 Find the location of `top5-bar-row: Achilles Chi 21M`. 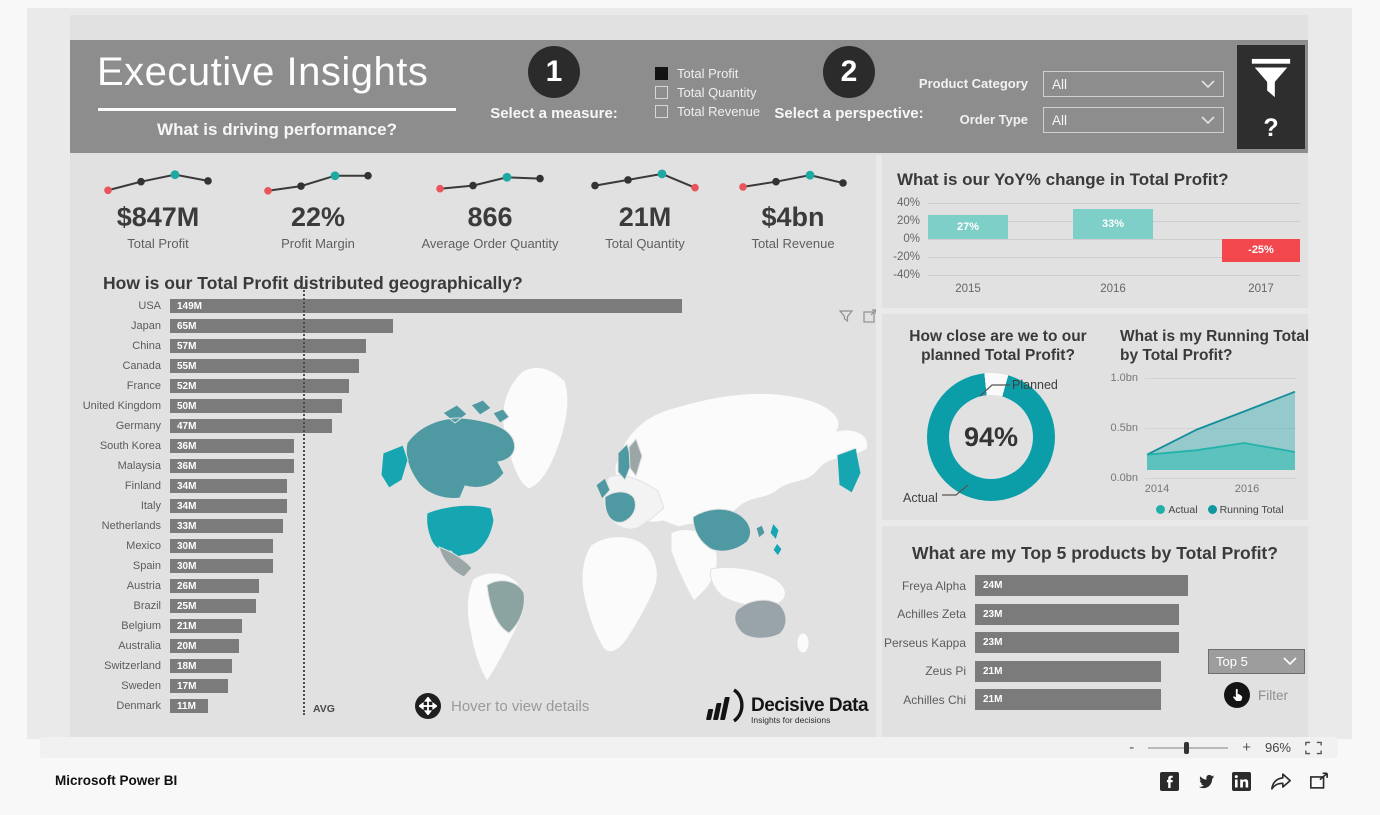

top5-bar-row: Achilles Chi 21M is located at coordinates (1092, 699).